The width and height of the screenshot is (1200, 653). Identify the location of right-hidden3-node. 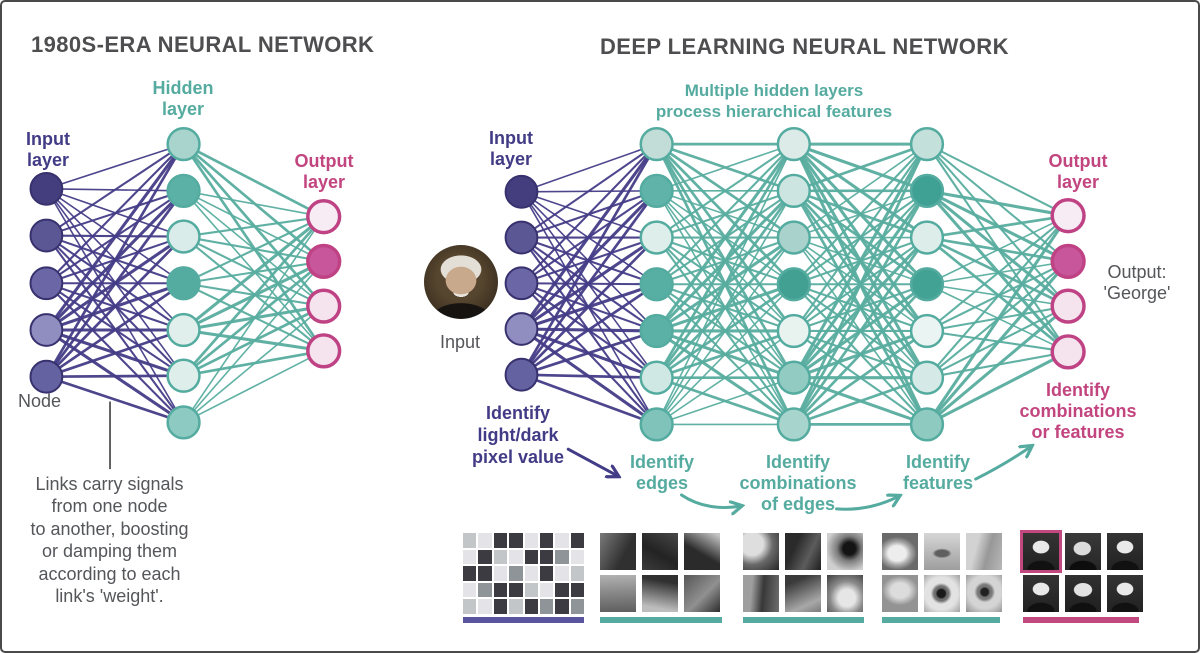
(927, 144).